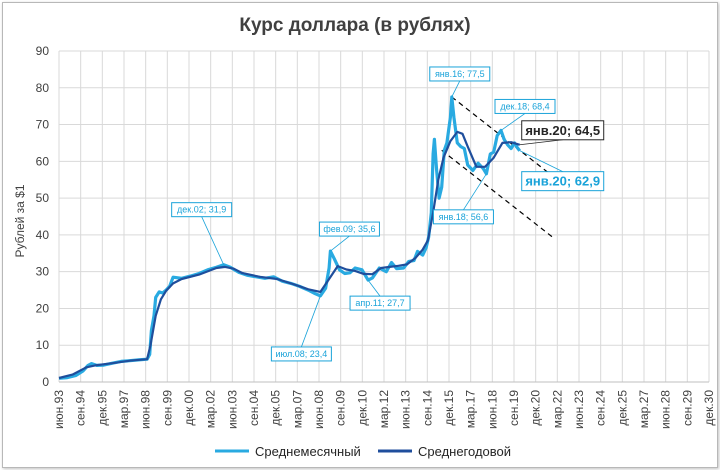 The image size is (720, 470). What do you see at coordinates (297, 409) in the screenshot?
I see `x-tick-label: мар.07` at bounding box center [297, 409].